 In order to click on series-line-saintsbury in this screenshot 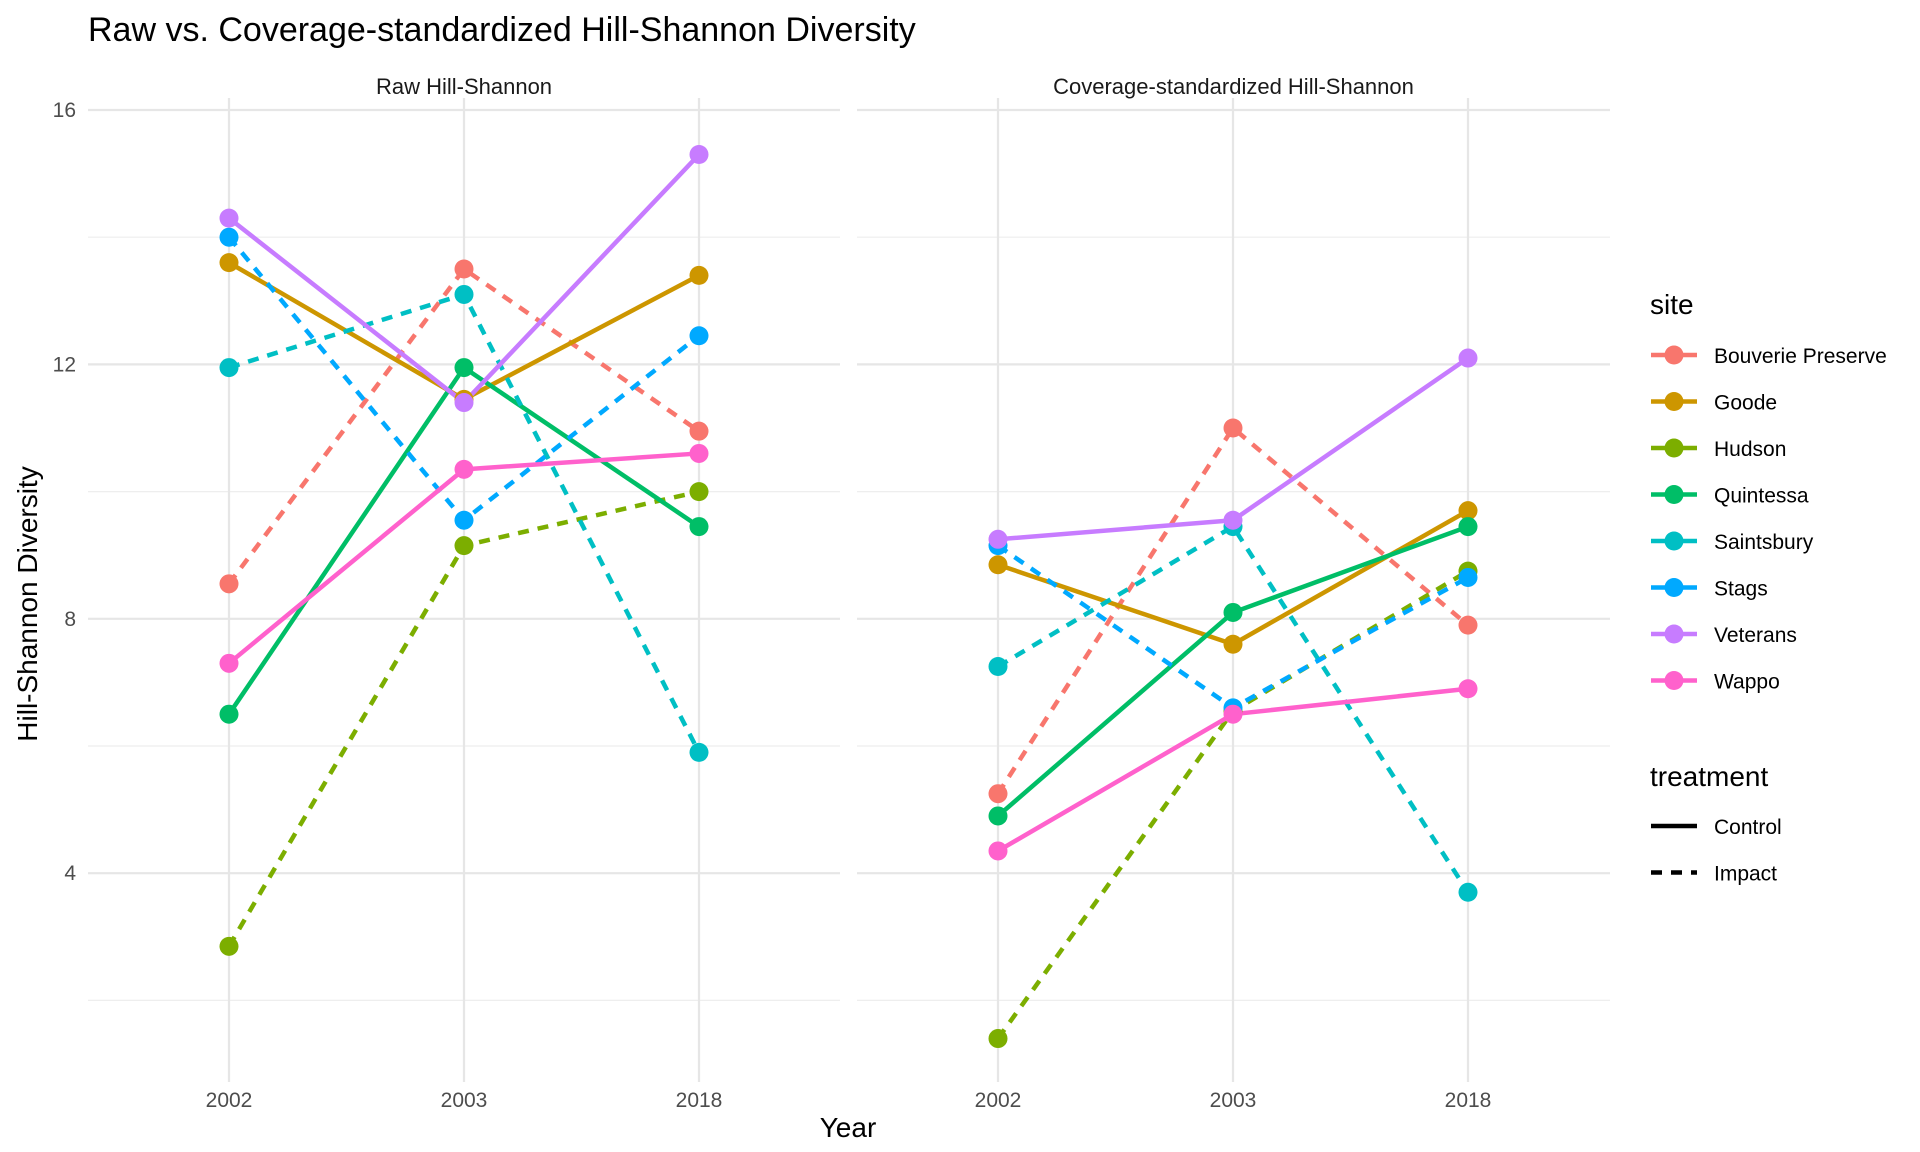, I will do `click(1233, 709)`.